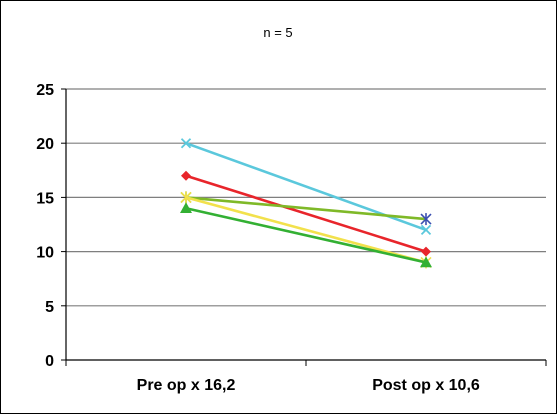  What do you see at coordinates (45, 90) in the screenshot?
I see `y-tick-label: 25` at bounding box center [45, 90].